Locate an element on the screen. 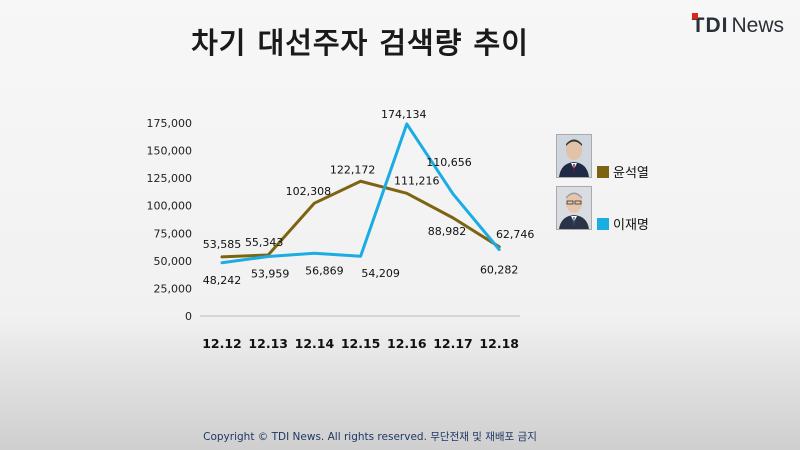 This screenshot has height=450, width=800. x-tick-label: 12.12 is located at coordinates (222, 343).